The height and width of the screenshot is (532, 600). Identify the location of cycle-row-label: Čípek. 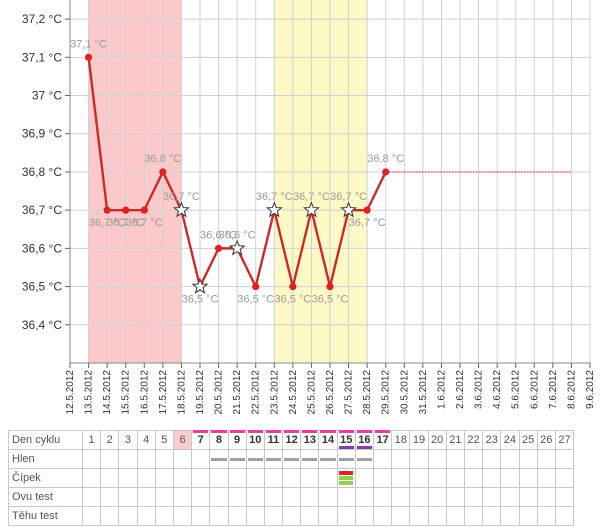
(45, 478).